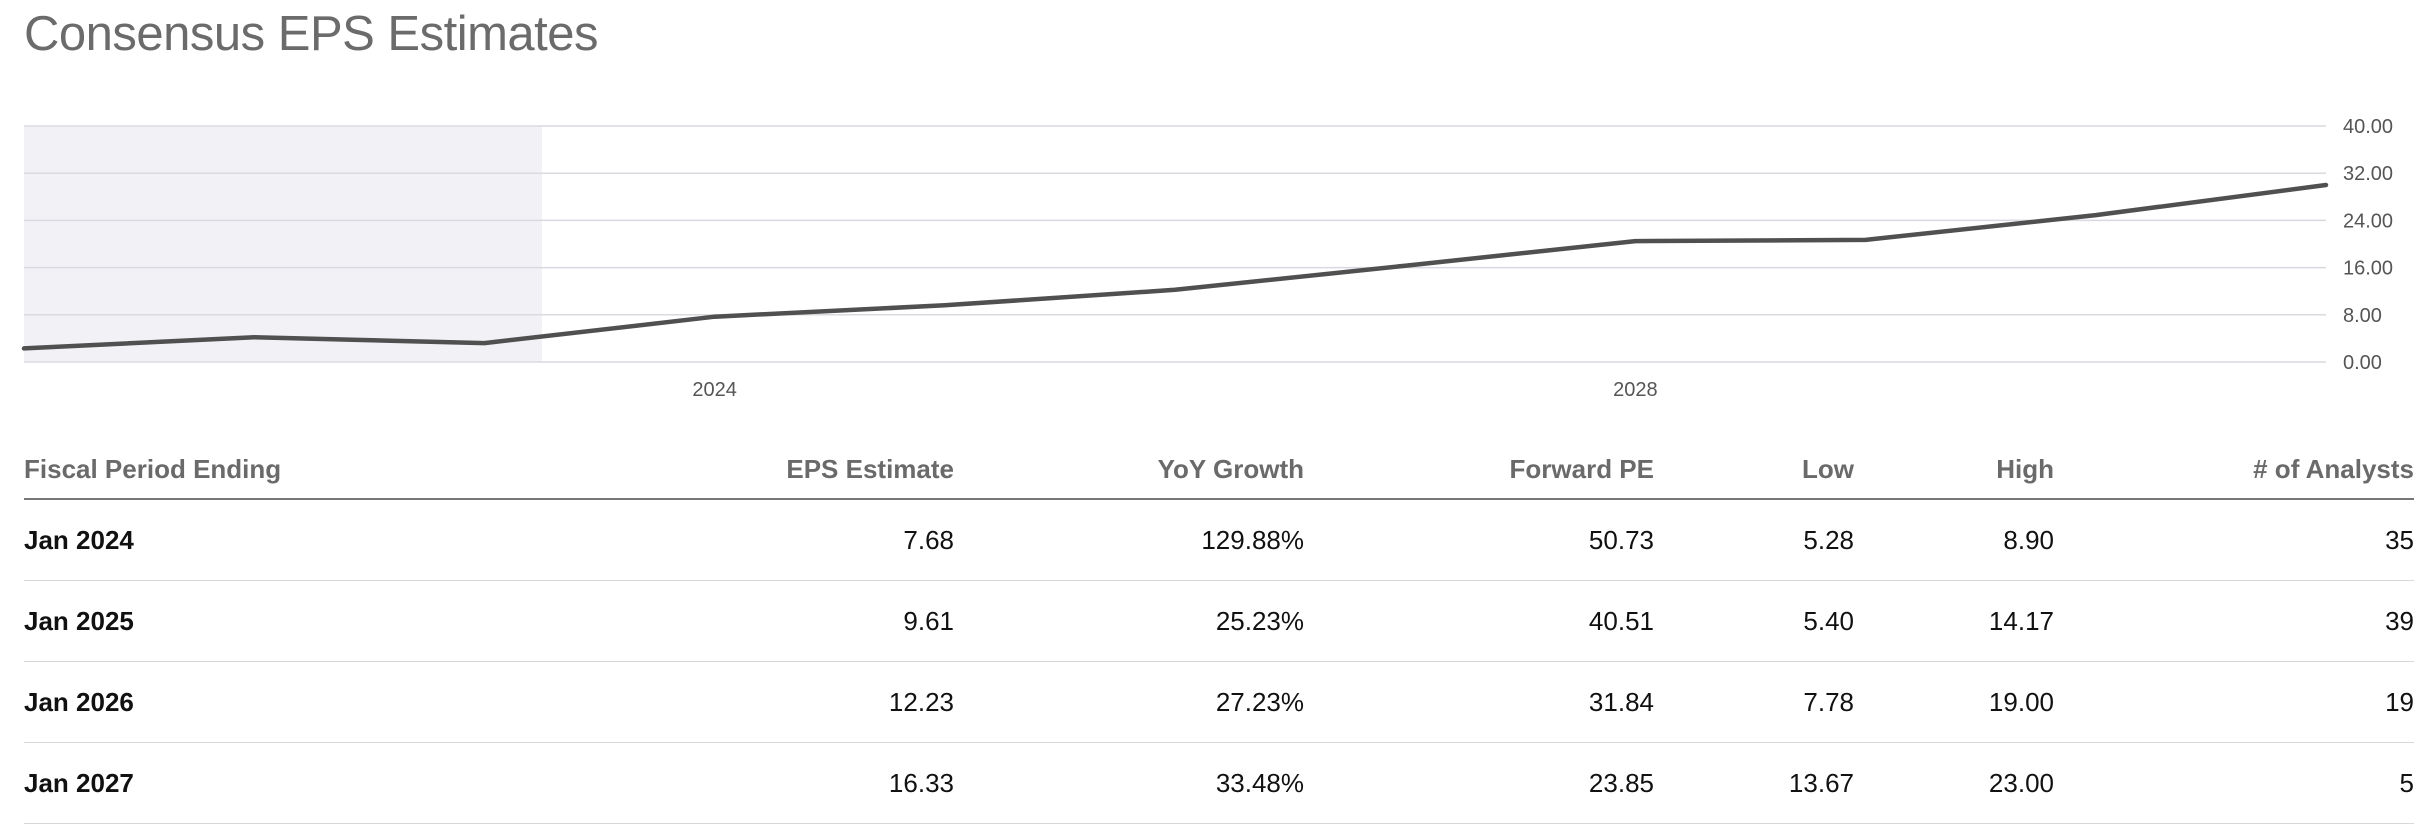 Image resolution: width=2416 pixels, height=824 pixels. What do you see at coordinates (1754, 621) in the screenshot?
I see `low-cell: 5.40` at bounding box center [1754, 621].